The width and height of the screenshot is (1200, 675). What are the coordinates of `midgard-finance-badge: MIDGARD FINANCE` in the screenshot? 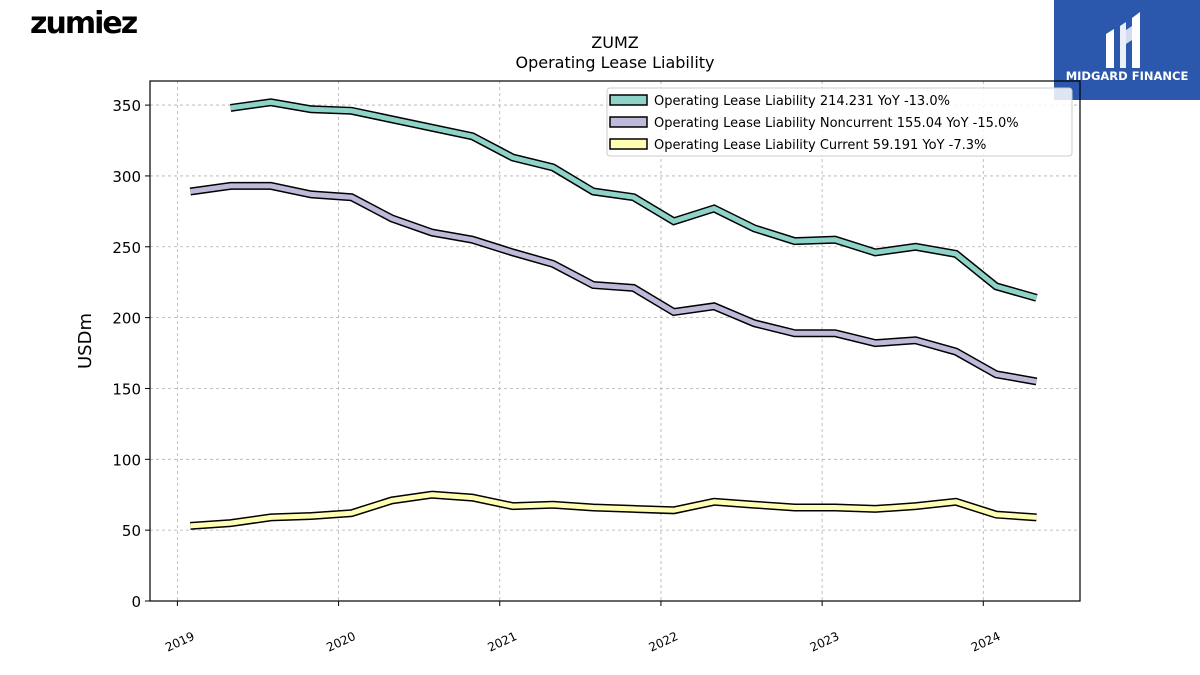 It's located at (1127, 50).